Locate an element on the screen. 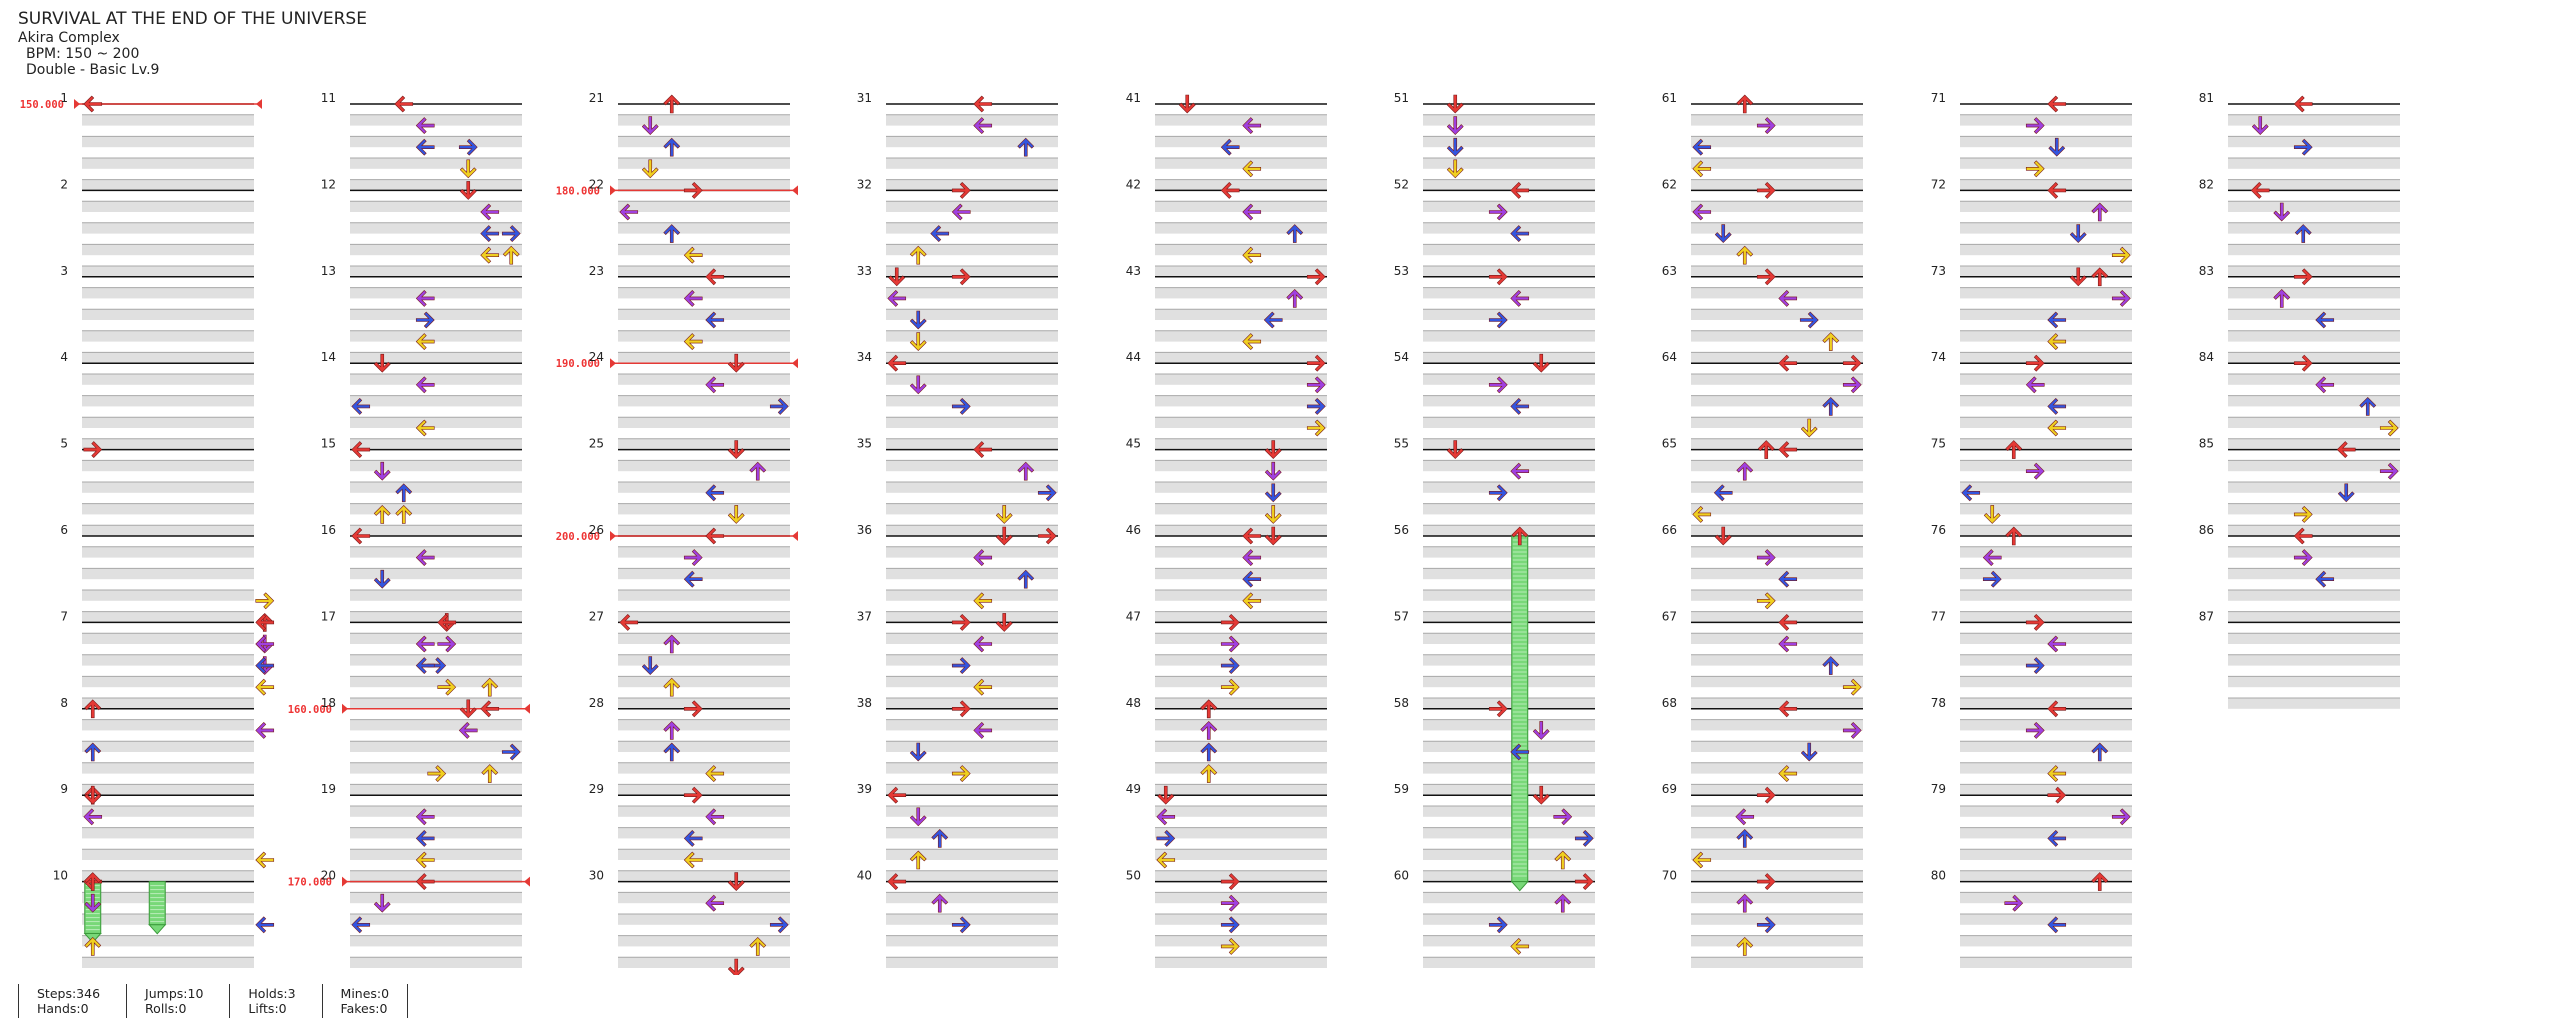 This screenshot has width=2569, height=1024. measure-number: 50 is located at coordinates (1133, 876).